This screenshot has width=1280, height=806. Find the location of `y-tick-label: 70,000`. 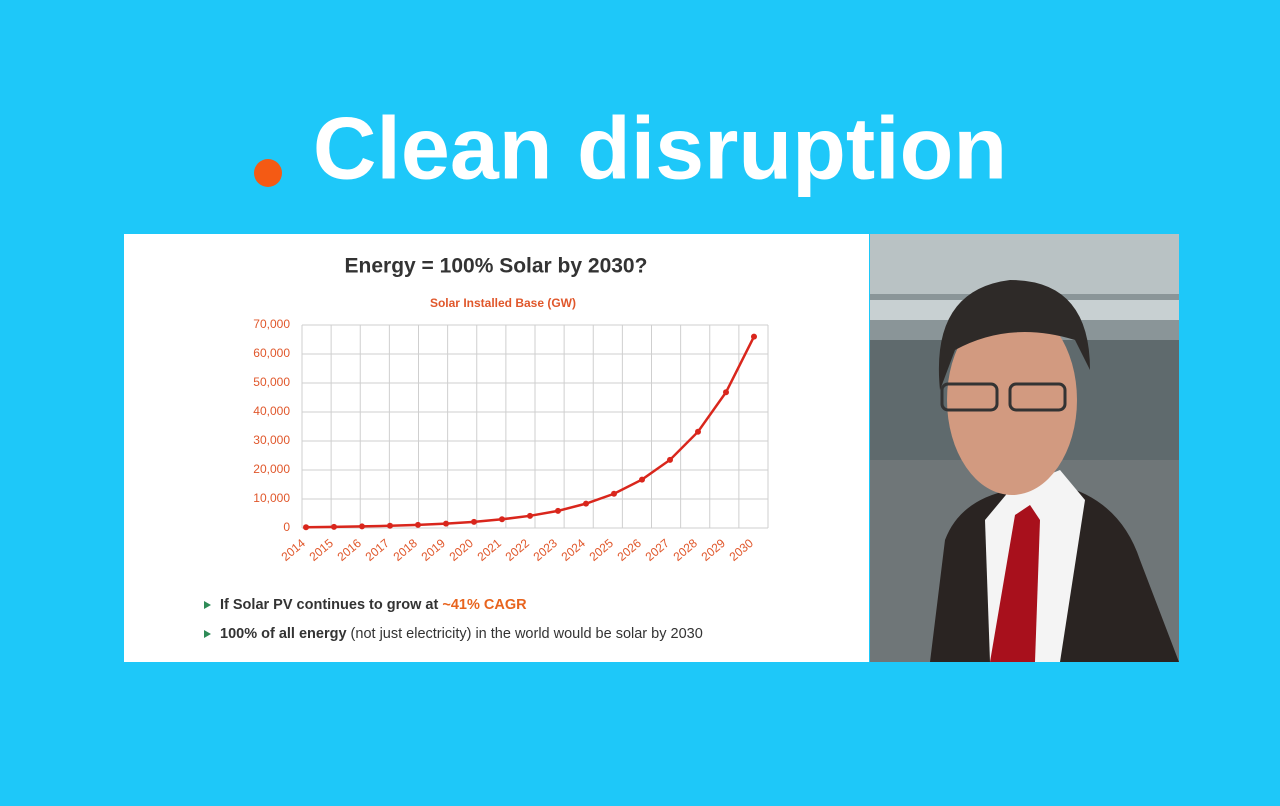

y-tick-label: 70,000 is located at coordinates (271, 324).